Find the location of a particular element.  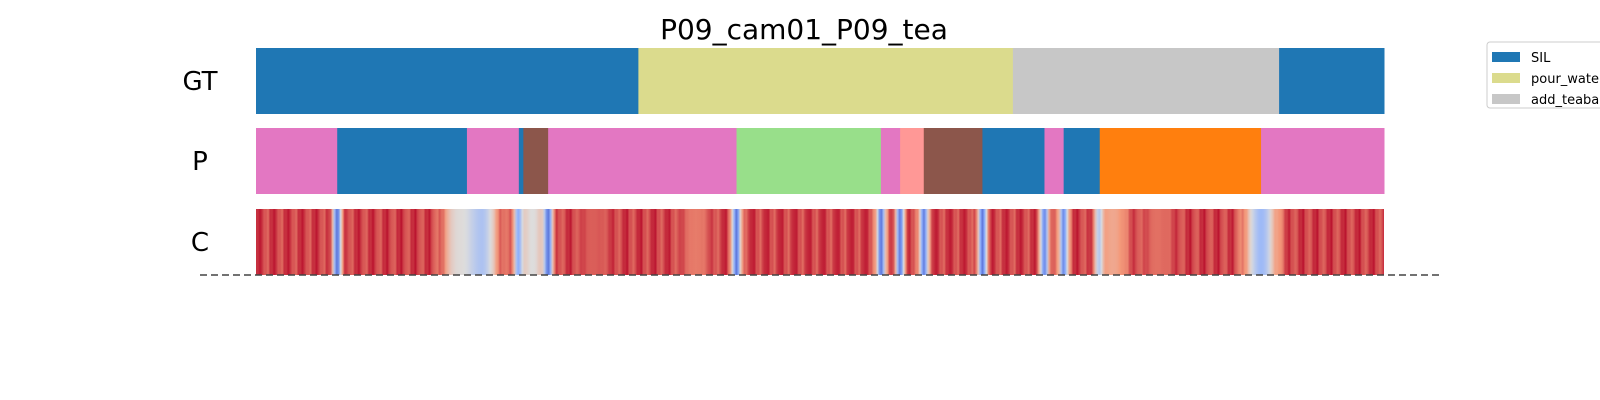

row-c: C is located at coordinates (787, 242).